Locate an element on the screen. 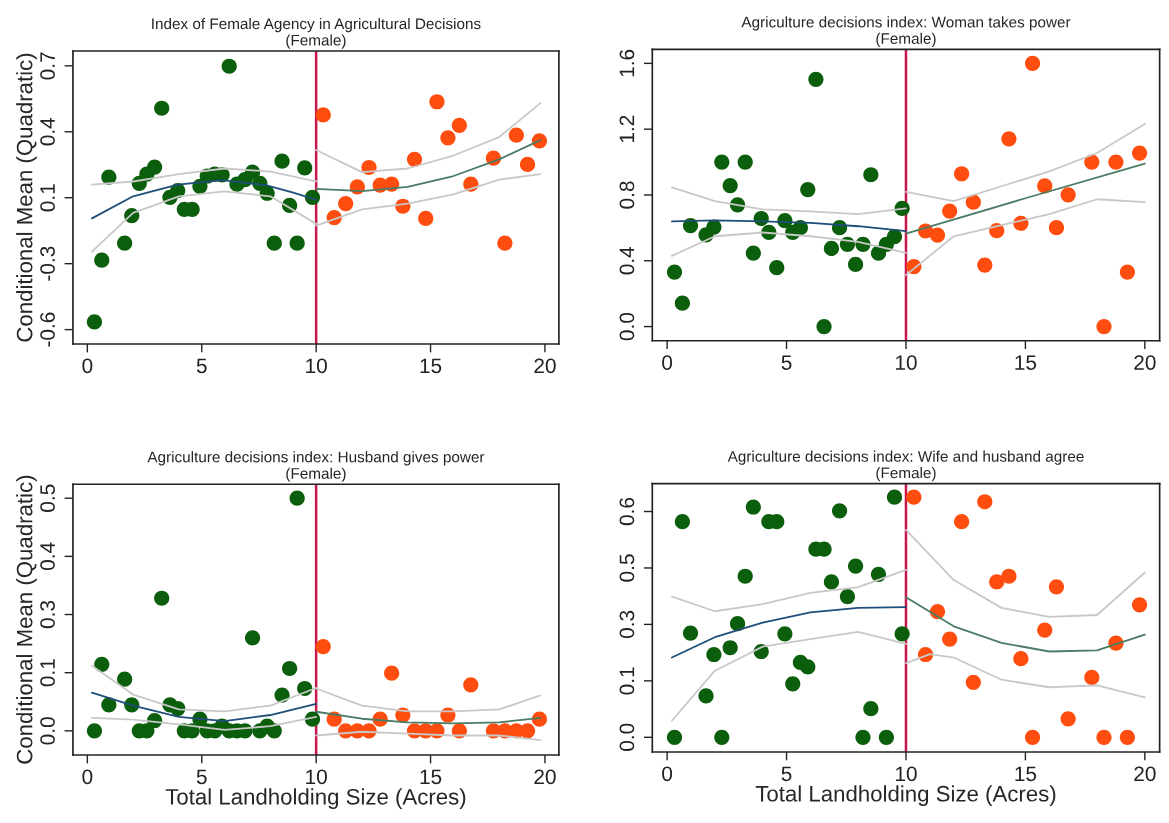 This screenshot has height=823, width=1169. y-tick-label: 0.7 is located at coordinates (47, 66).